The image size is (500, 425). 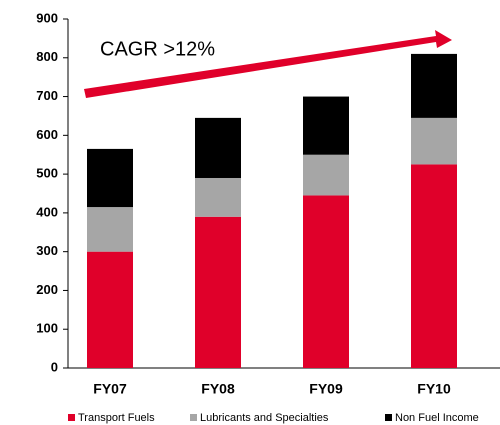 What do you see at coordinates (47, 250) in the screenshot?
I see `y-tick-label: 300` at bounding box center [47, 250].